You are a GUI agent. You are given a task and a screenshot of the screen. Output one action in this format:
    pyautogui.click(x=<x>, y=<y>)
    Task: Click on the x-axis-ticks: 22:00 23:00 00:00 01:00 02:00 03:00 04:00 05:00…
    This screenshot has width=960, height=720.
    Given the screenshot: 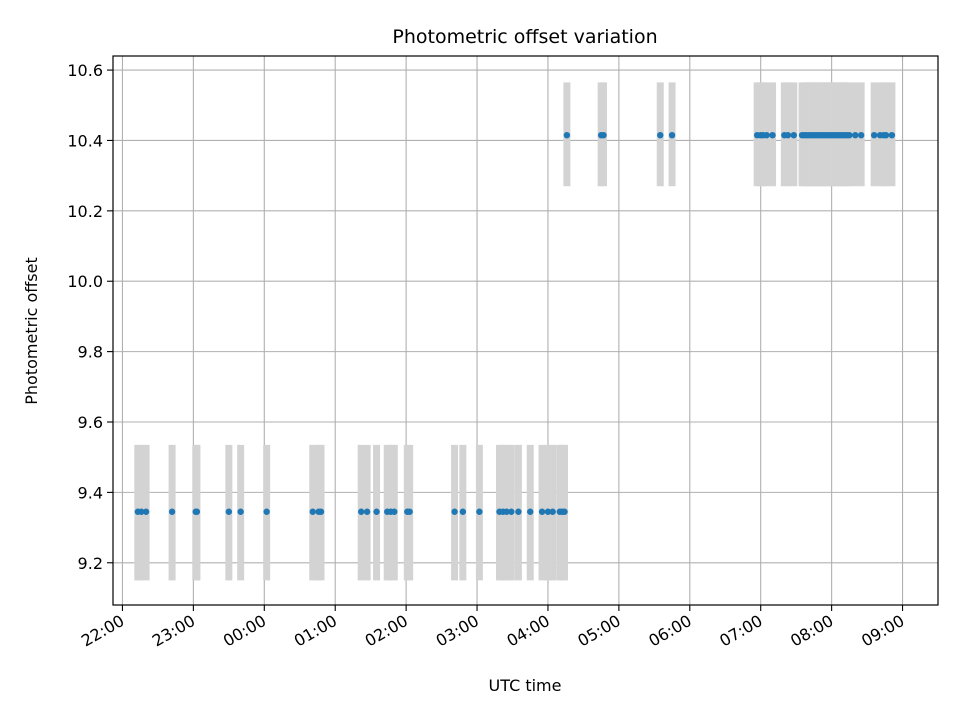 What is the action you would take?
    pyautogui.click(x=493, y=628)
    